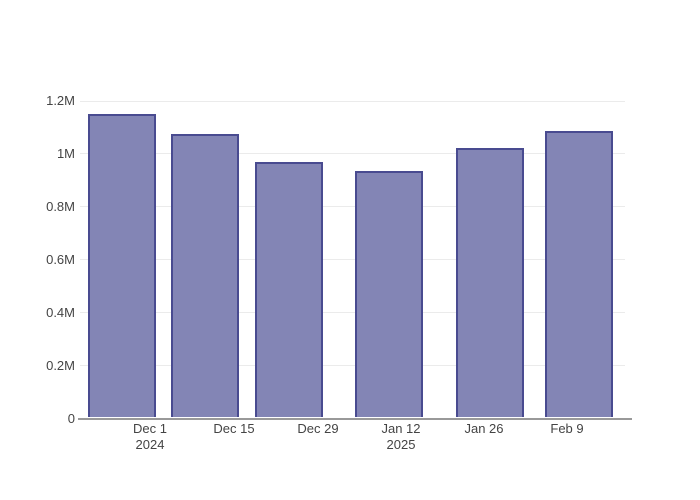  What do you see at coordinates (60, 365) in the screenshot?
I see `y-tick-label: 0.2M` at bounding box center [60, 365].